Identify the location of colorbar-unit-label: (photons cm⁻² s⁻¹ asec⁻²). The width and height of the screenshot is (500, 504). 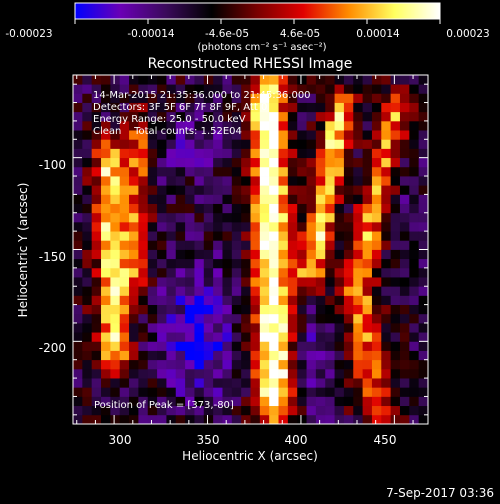
(261, 47).